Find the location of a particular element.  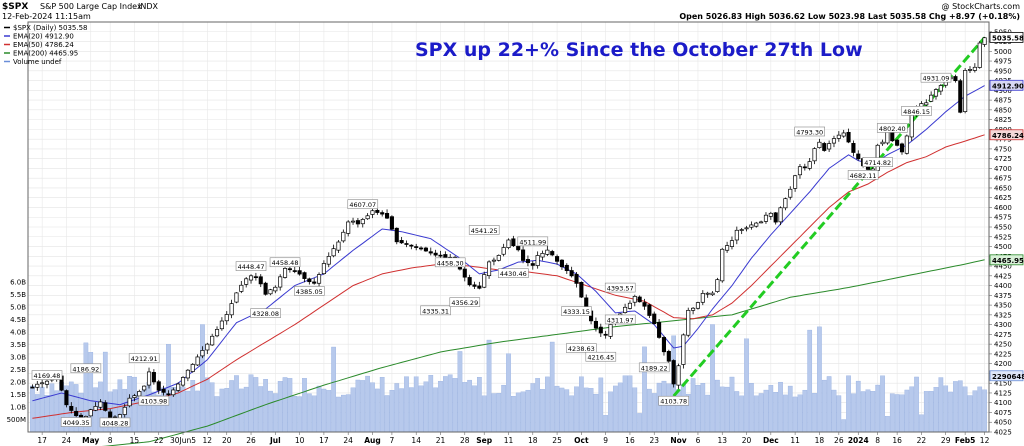

price-label: 4049.35 is located at coordinates (76, 422).